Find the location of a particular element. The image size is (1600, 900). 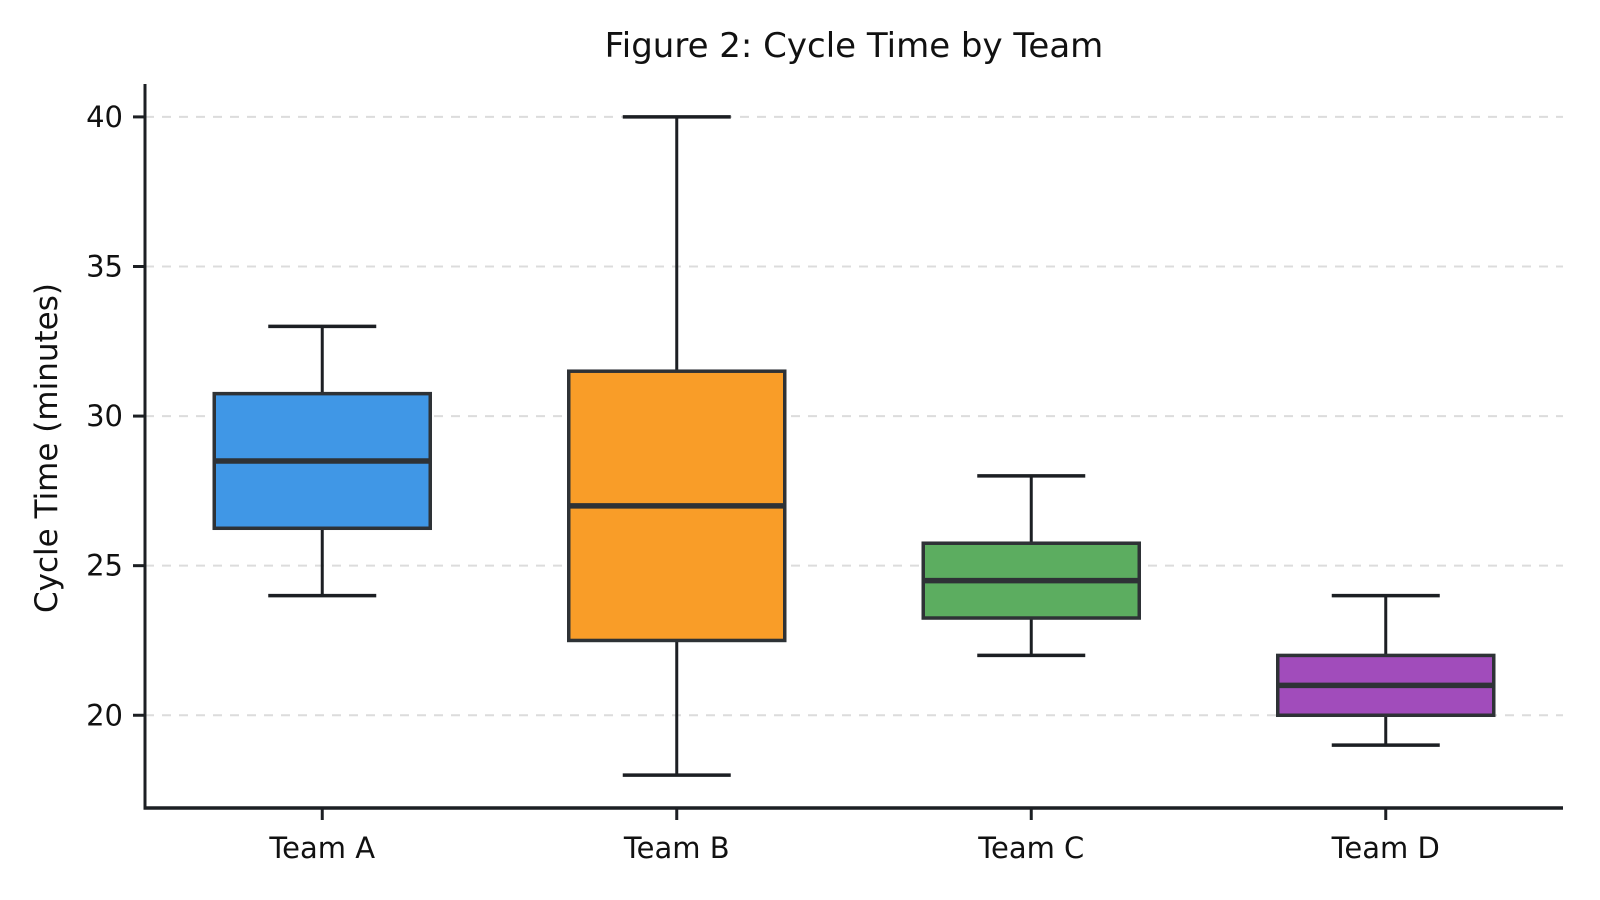

x-tick-label-team-b: Team B is located at coordinates (676, 848).